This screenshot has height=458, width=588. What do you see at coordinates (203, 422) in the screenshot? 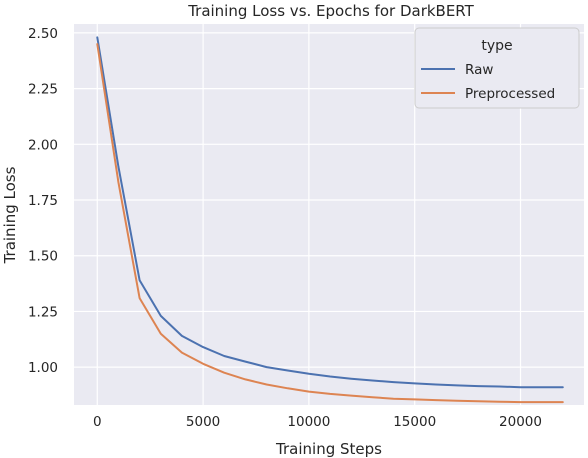
I see `x-tick-label: 5000` at bounding box center [203, 422].